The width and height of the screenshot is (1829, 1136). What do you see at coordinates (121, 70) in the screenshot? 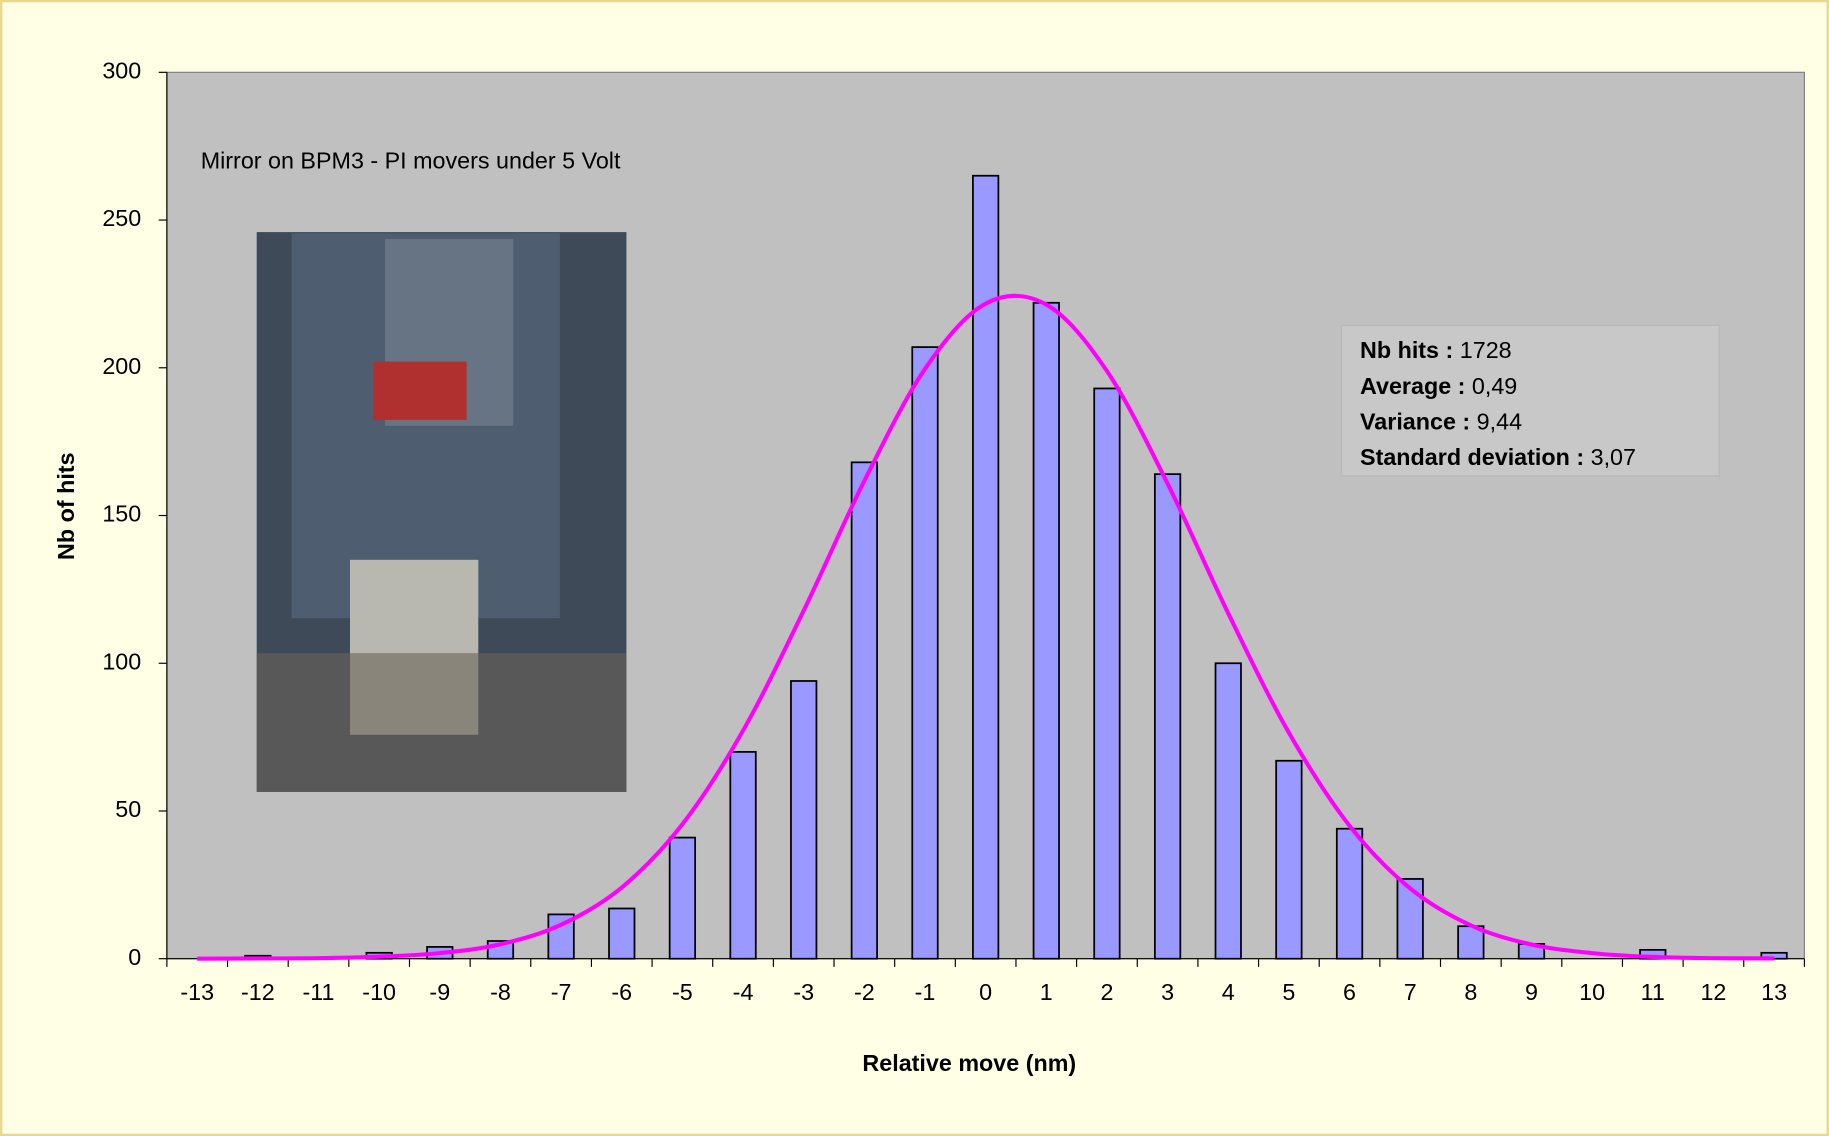
I see `y-tick-label: 300` at bounding box center [121, 70].